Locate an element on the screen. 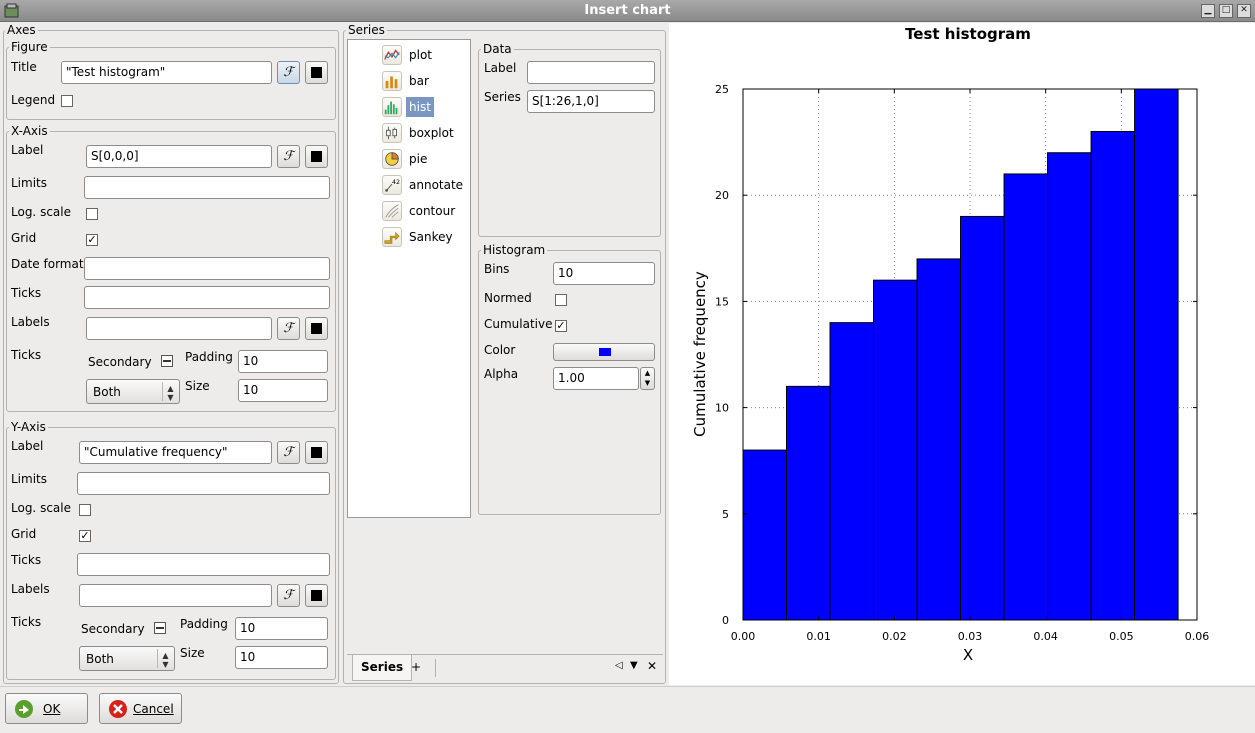 The height and width of the screenshot is (733, 1255). tab-scroll-left-icon: ◁ is located at coordinates (619, 665).